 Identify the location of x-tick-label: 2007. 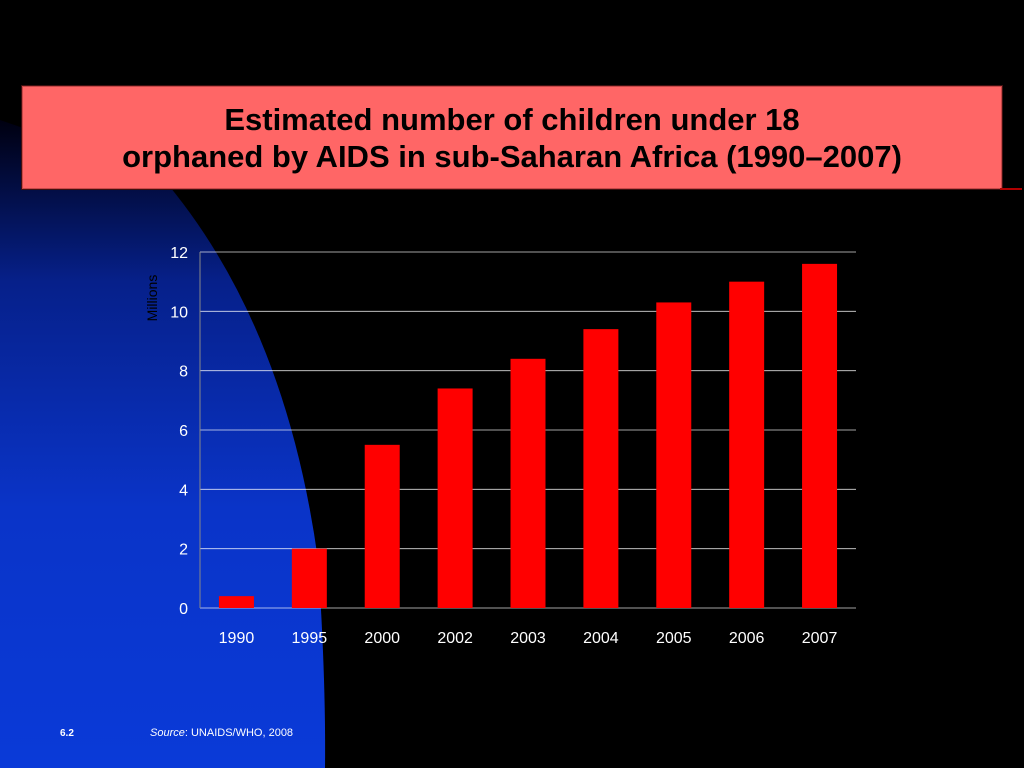
(820, 638).